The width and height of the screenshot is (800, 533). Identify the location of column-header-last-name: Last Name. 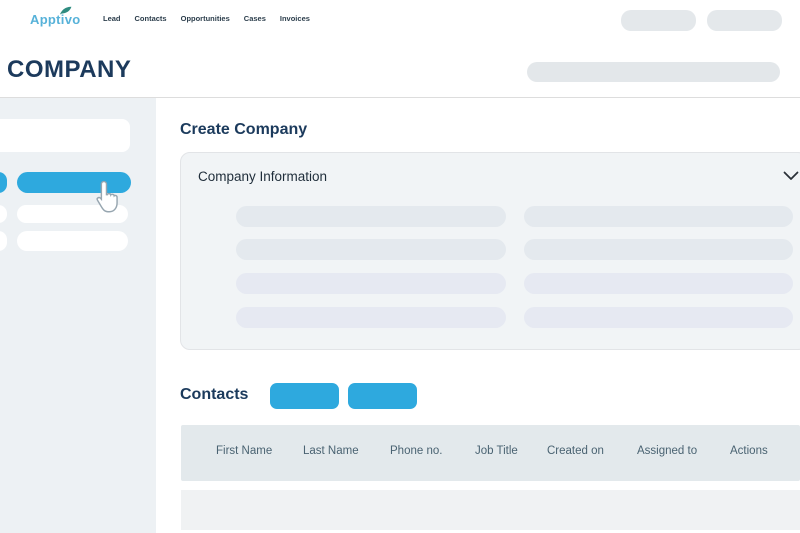
(331, 451).